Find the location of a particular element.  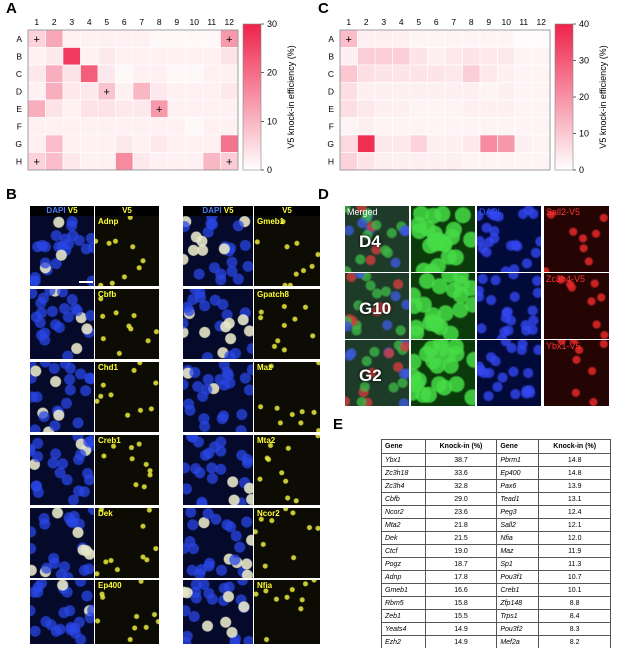

gene-cell: Mef2a is located at coordinates (518, 641).